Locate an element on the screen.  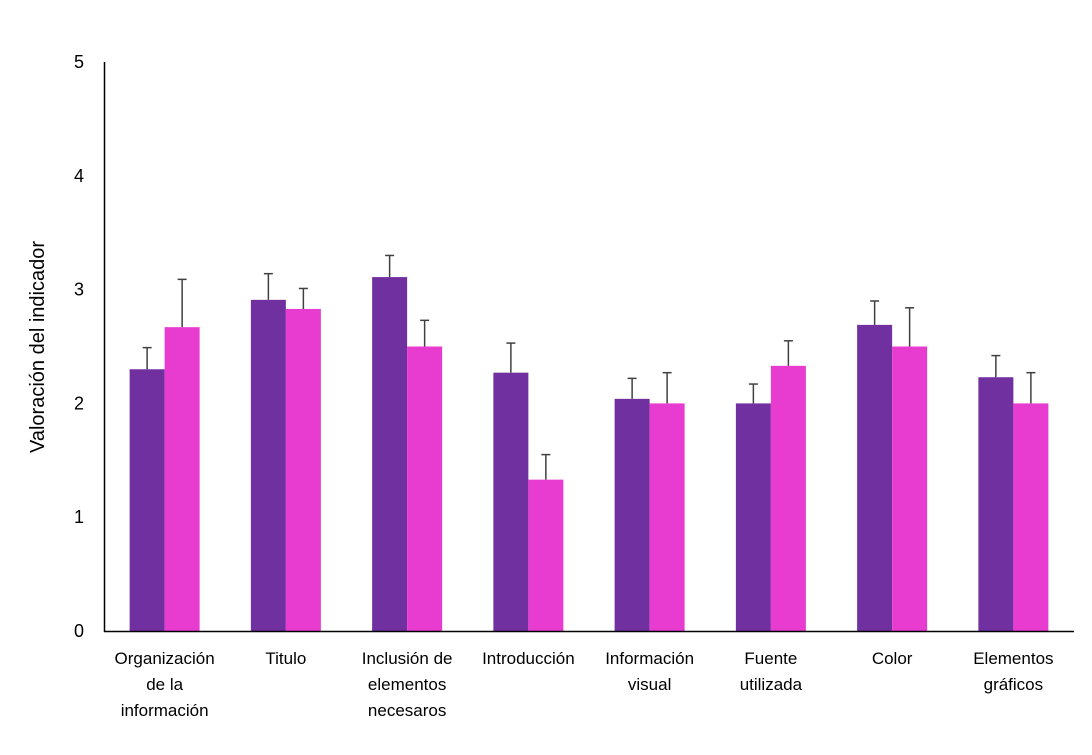
x-category-label-line: Fuente is located at coordinates (770, 658).